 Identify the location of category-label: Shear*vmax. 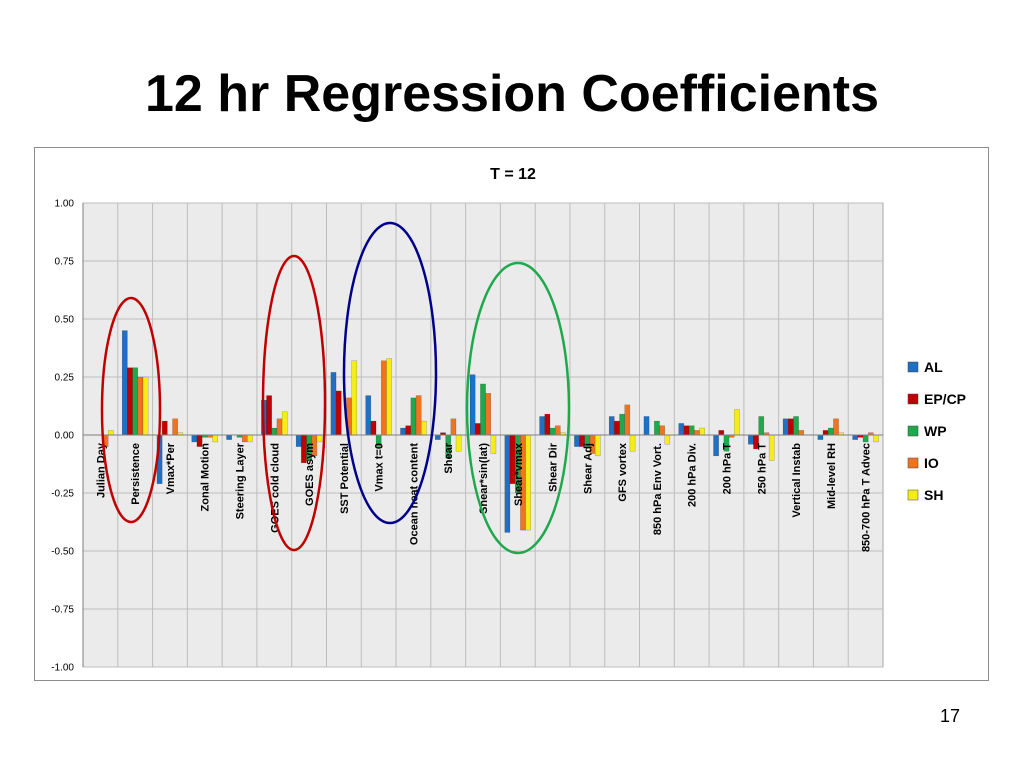
(519, 474).